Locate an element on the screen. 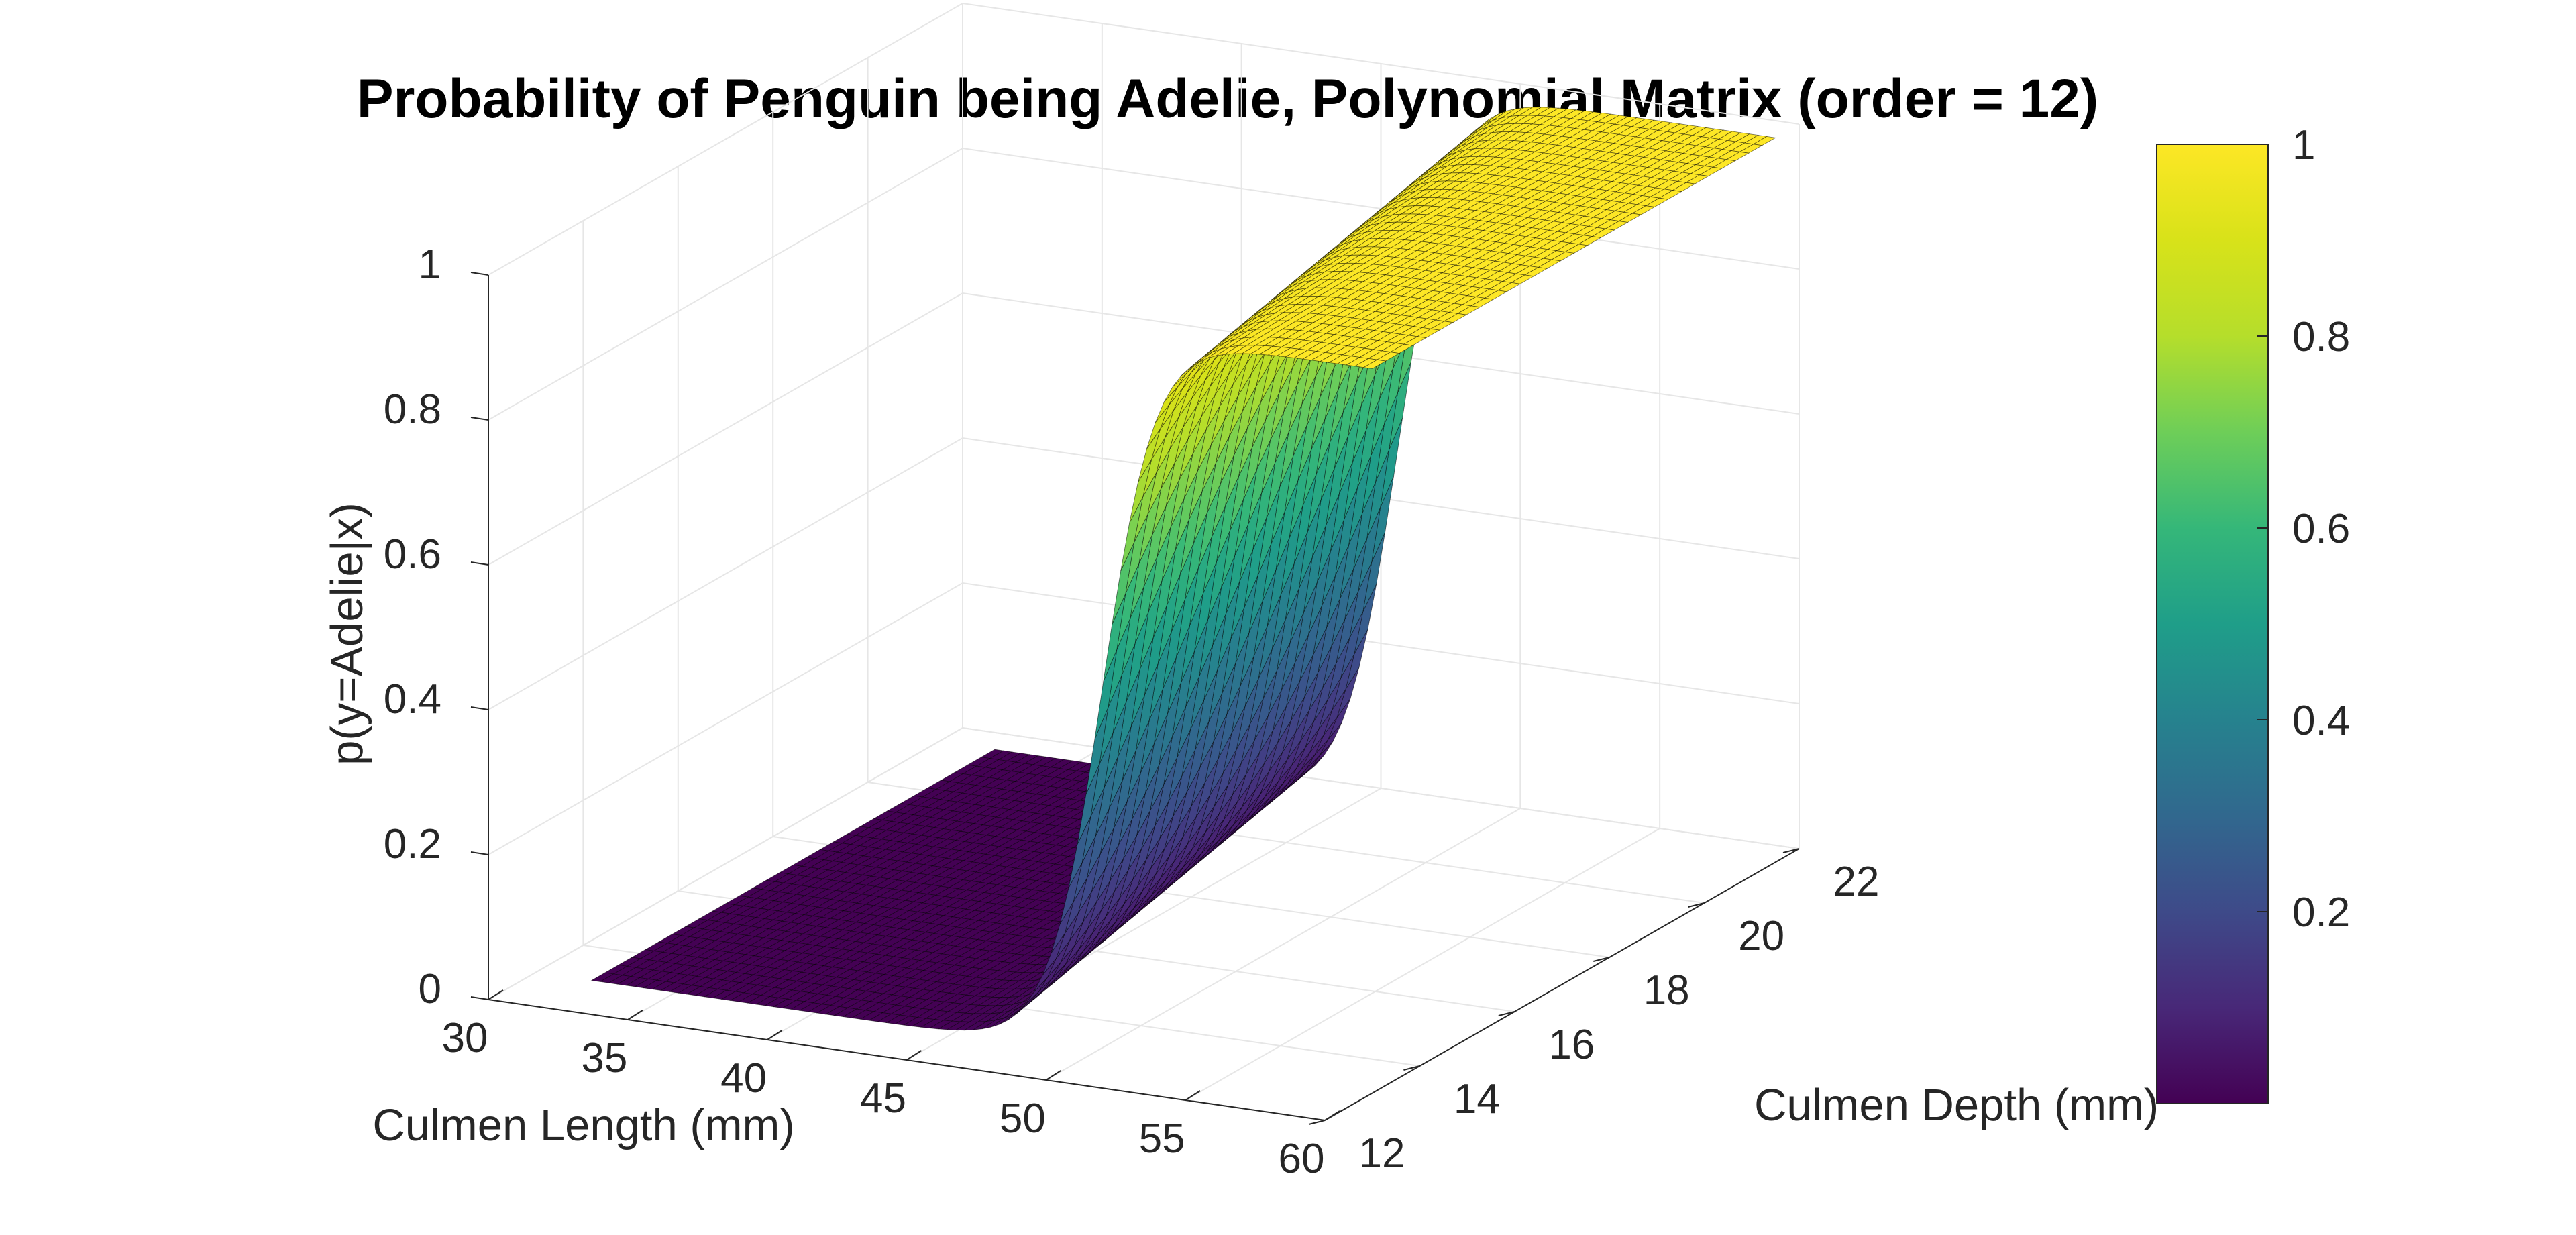 Image resolution: width=2576 pixels, height=1235 pixels. z-tick-label: 0.6 is located at coordinates (412, 554).